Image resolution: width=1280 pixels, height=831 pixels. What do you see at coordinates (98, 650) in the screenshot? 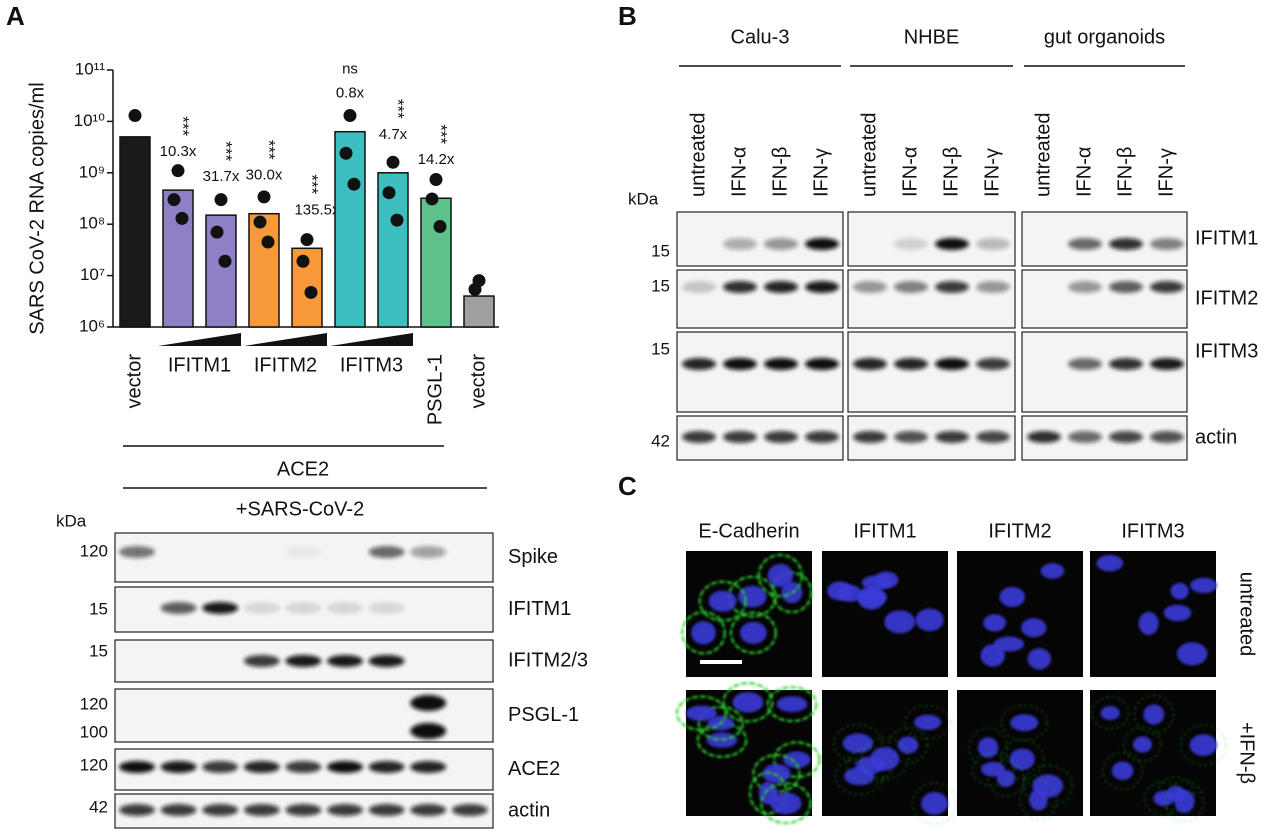
I see `kda-marker: 15` at bounding box center [98, 650].